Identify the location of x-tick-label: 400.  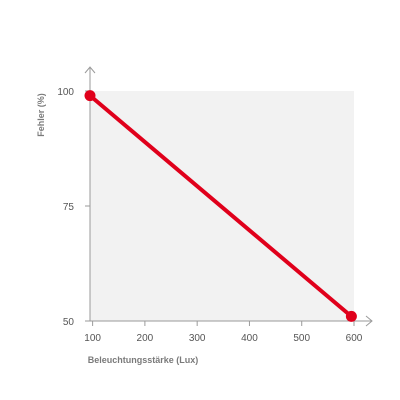
(249, 338).